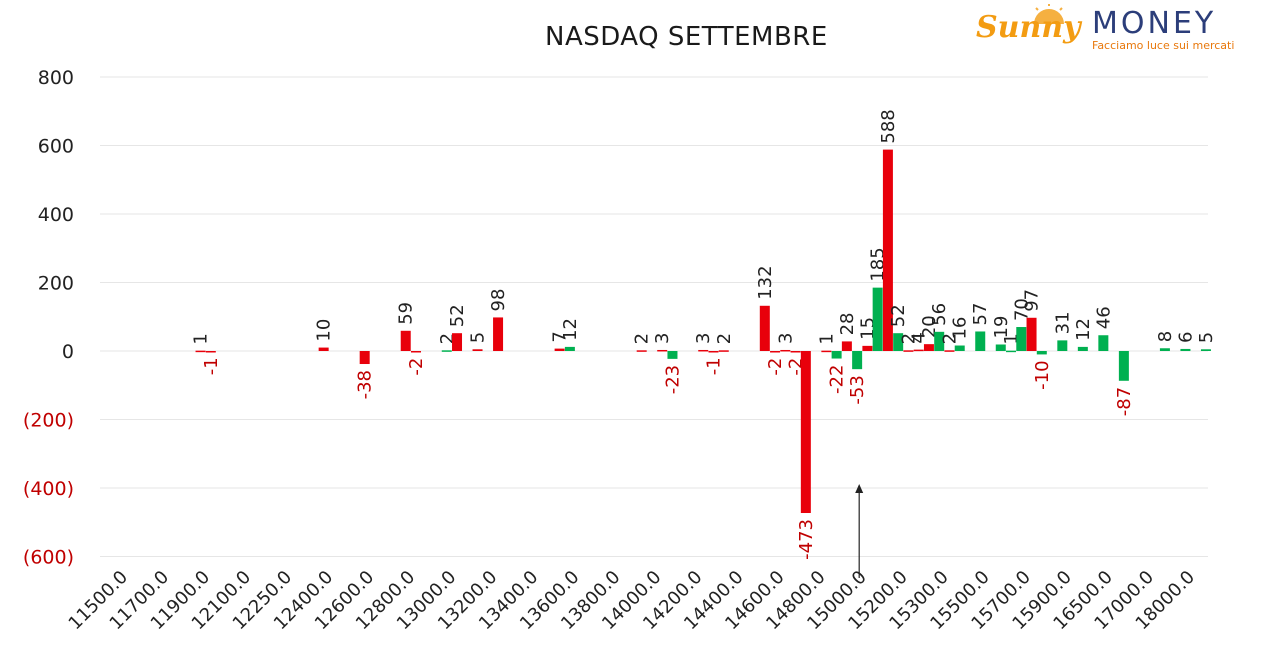 The width and height of the screenshot is (1272, 656). I want to click on data-label: 7, so click(560, 336).